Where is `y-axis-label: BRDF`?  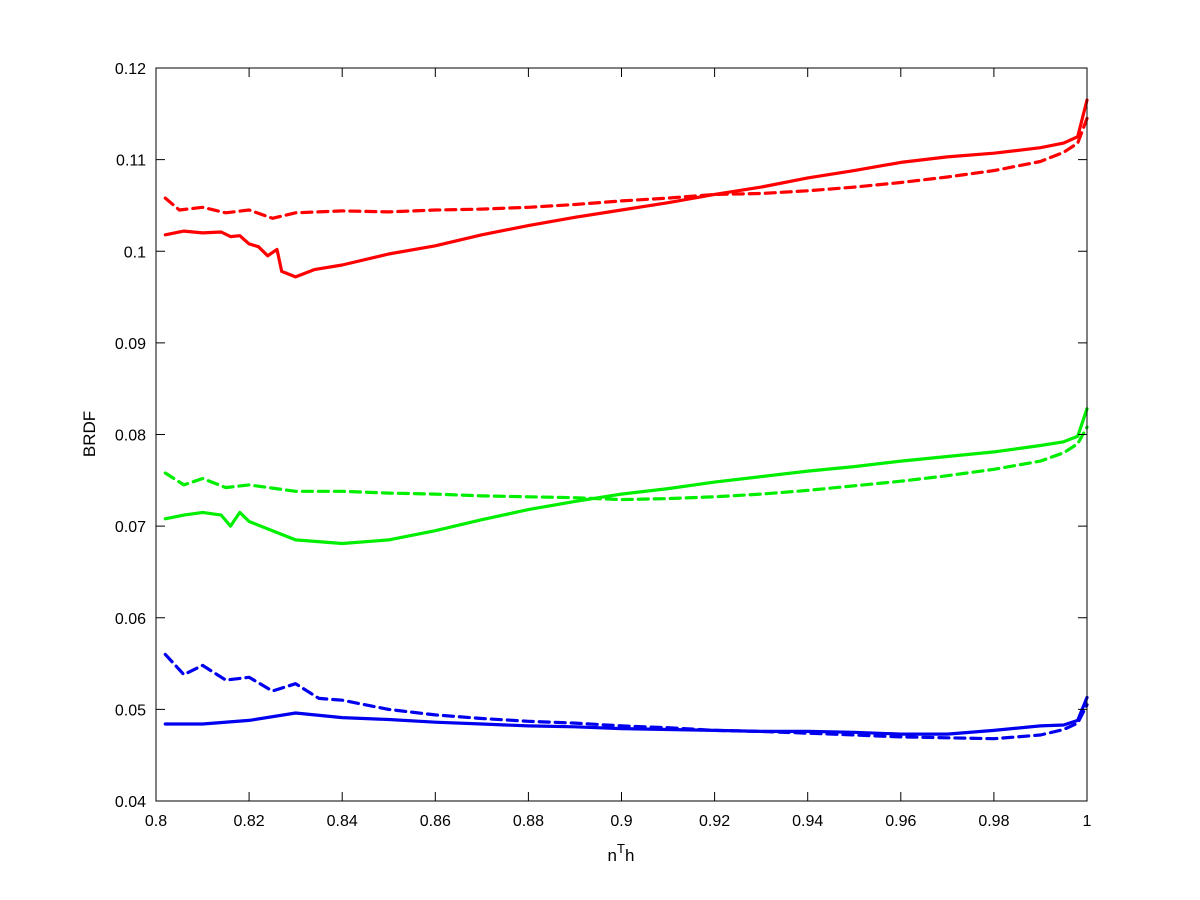
y-axis-label: BRDF is located at coordinates (89, 434).